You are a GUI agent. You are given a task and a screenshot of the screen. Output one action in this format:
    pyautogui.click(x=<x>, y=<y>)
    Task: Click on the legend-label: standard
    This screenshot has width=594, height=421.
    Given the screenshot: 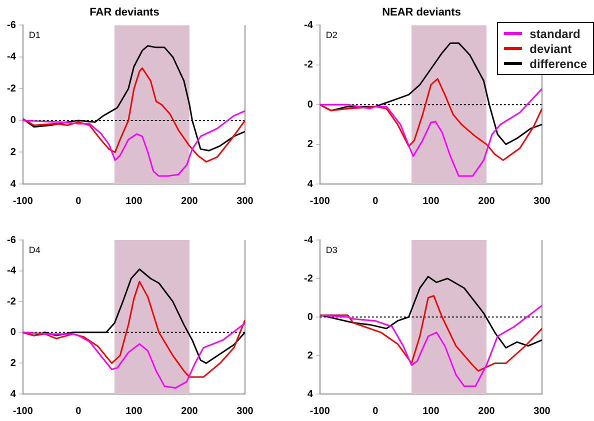 What is the action you would take?
    pyautogui.click(x=555, y=33)
    